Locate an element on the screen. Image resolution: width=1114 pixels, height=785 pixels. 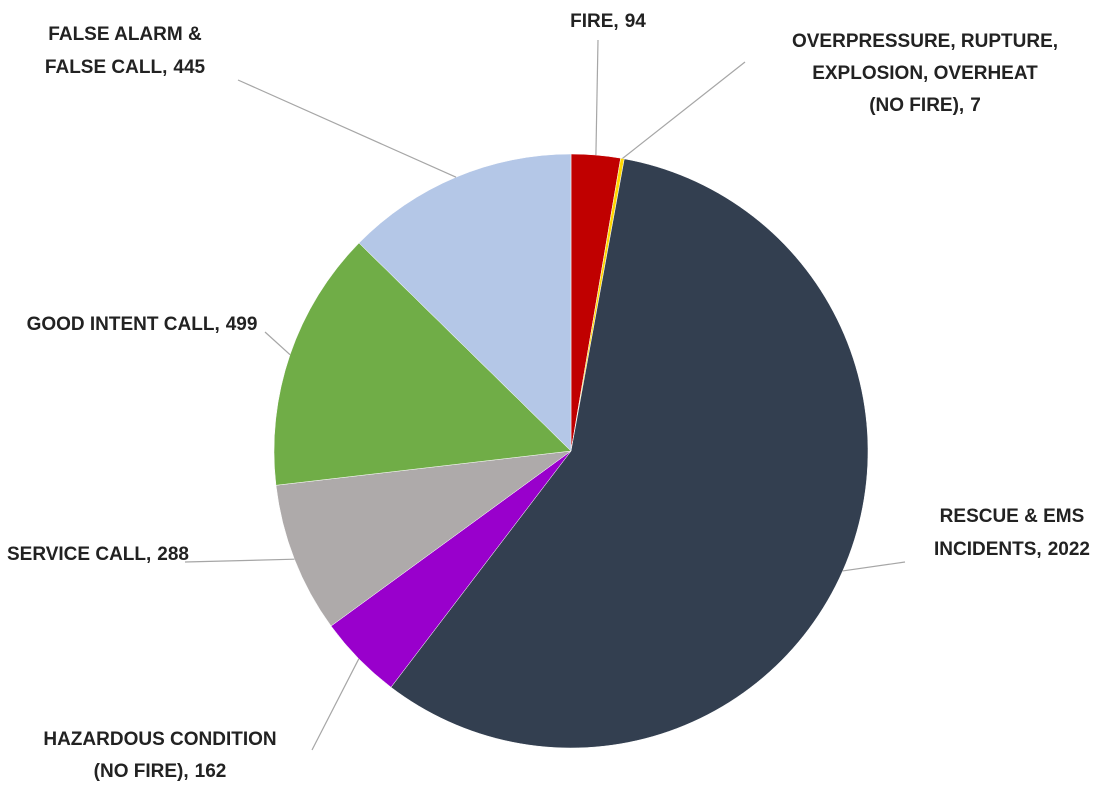
value-label: 288 is located at coordinates (173, 554).